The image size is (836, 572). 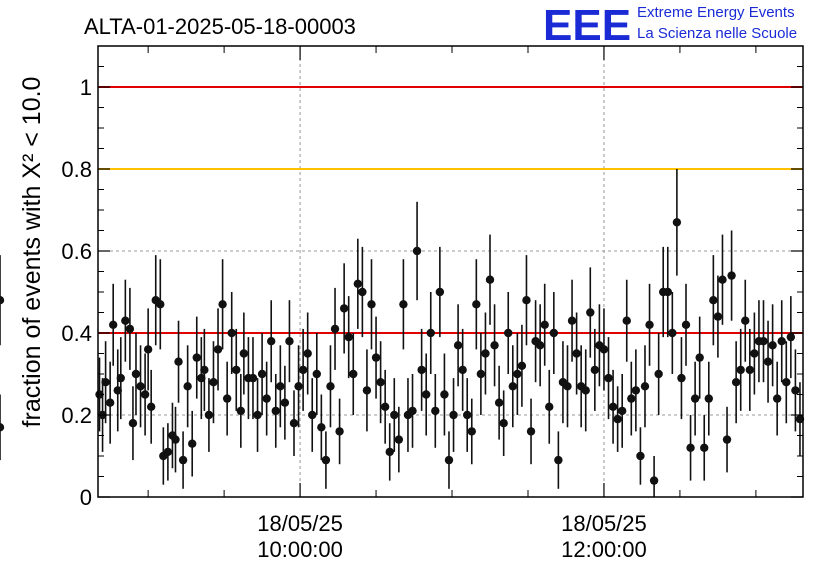 I want to click on chart-title: ALTA-01-2025-05-18-00003, so click(x=220, y=26).